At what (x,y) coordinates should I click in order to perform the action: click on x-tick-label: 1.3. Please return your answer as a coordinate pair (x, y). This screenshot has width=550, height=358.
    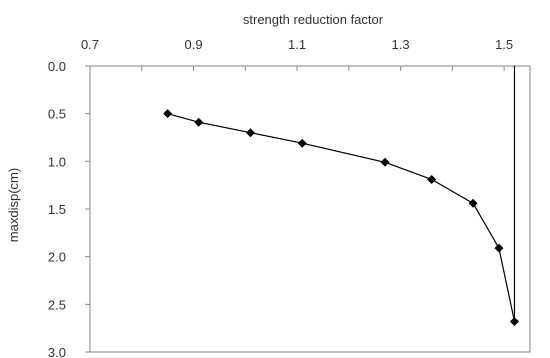
    Looking at the image, I should click on (401, 44).